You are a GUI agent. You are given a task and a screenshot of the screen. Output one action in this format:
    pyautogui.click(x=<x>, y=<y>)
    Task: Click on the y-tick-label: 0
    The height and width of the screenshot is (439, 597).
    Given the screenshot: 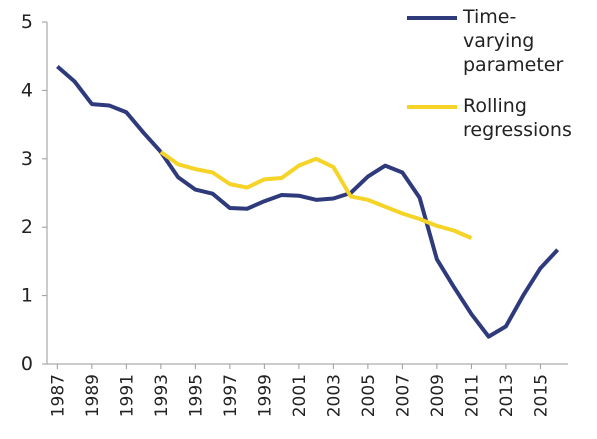 What is the action you would take?
    pyautogui.click(x=27, y=364)
    